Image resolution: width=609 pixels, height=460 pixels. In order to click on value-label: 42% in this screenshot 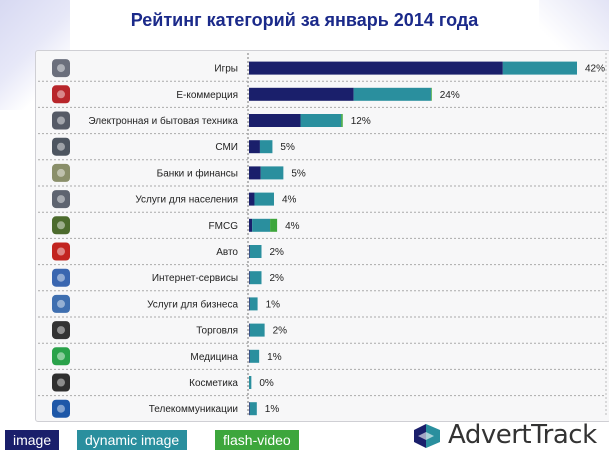, I will do `click(595, 69)`.